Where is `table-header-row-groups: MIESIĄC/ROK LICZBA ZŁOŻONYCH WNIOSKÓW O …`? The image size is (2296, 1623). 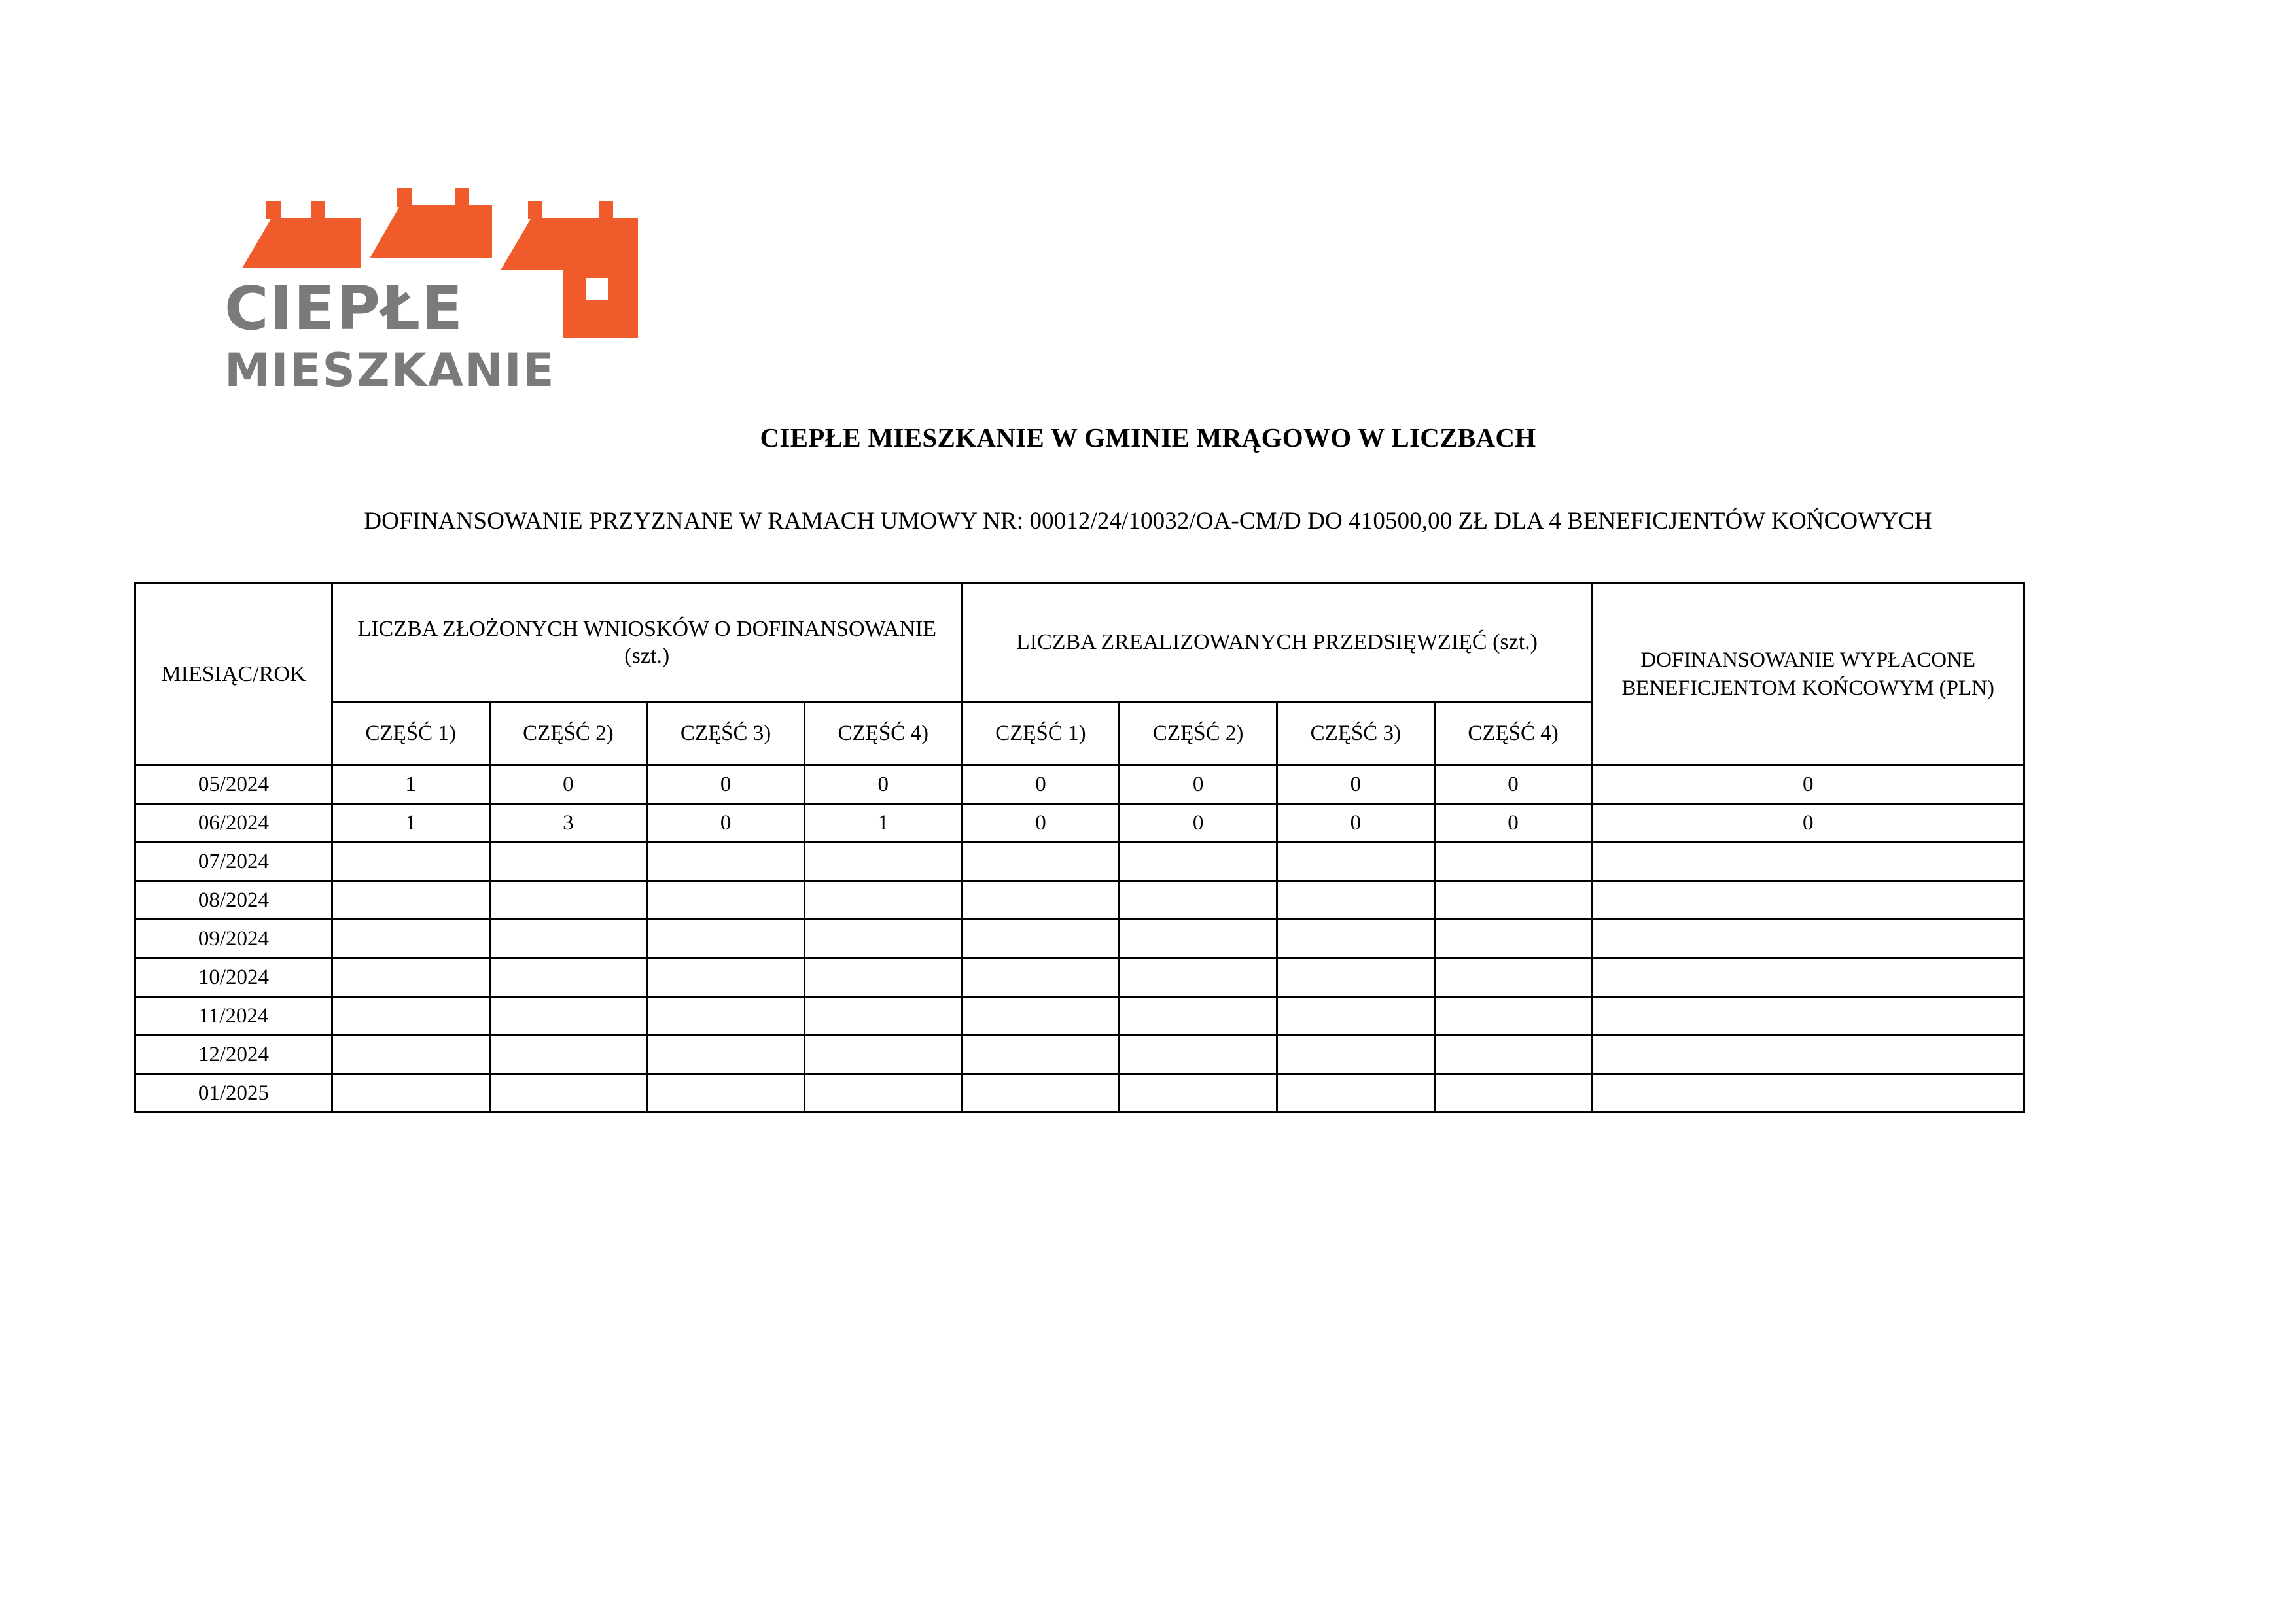
table-header-row-groups: MIESIĄC/ROK LICZBA ZŁOŻONYCH WNIOSKÓW O … is located at coordinates (1079, 674).